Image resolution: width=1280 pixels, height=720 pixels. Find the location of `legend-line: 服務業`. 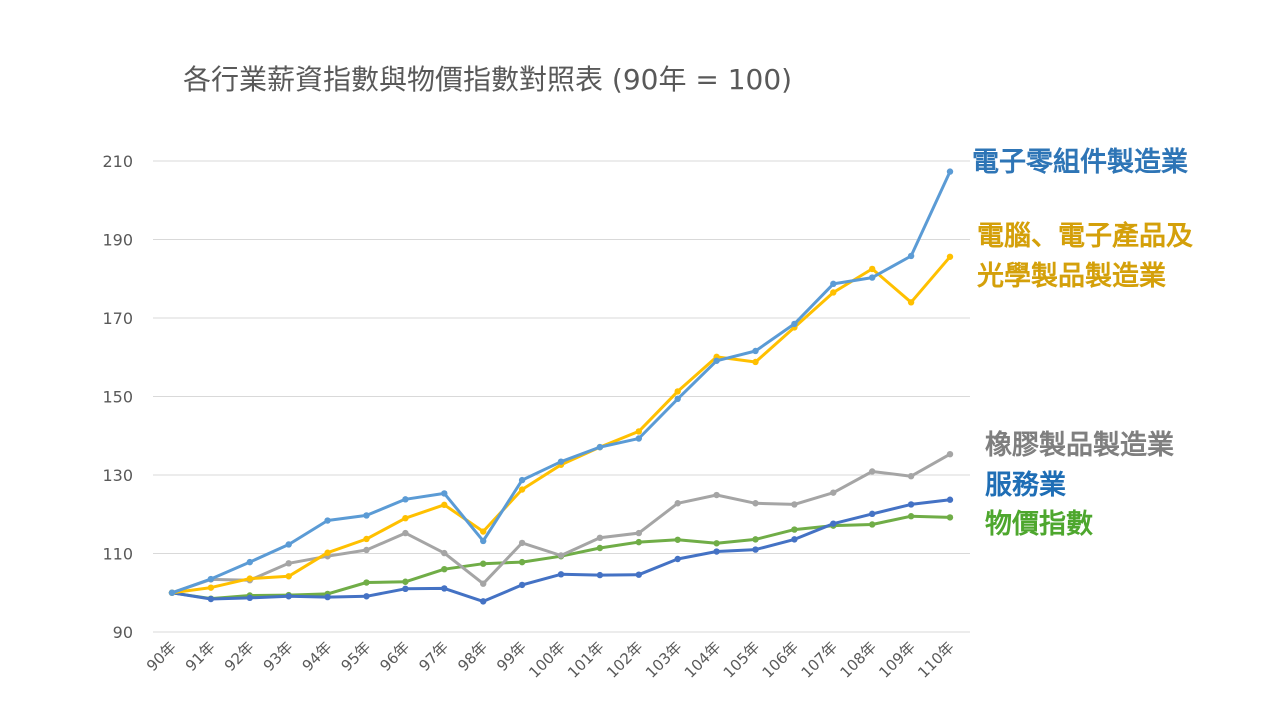

legend-line: 服務業 is located at coordinates (1025, 485).